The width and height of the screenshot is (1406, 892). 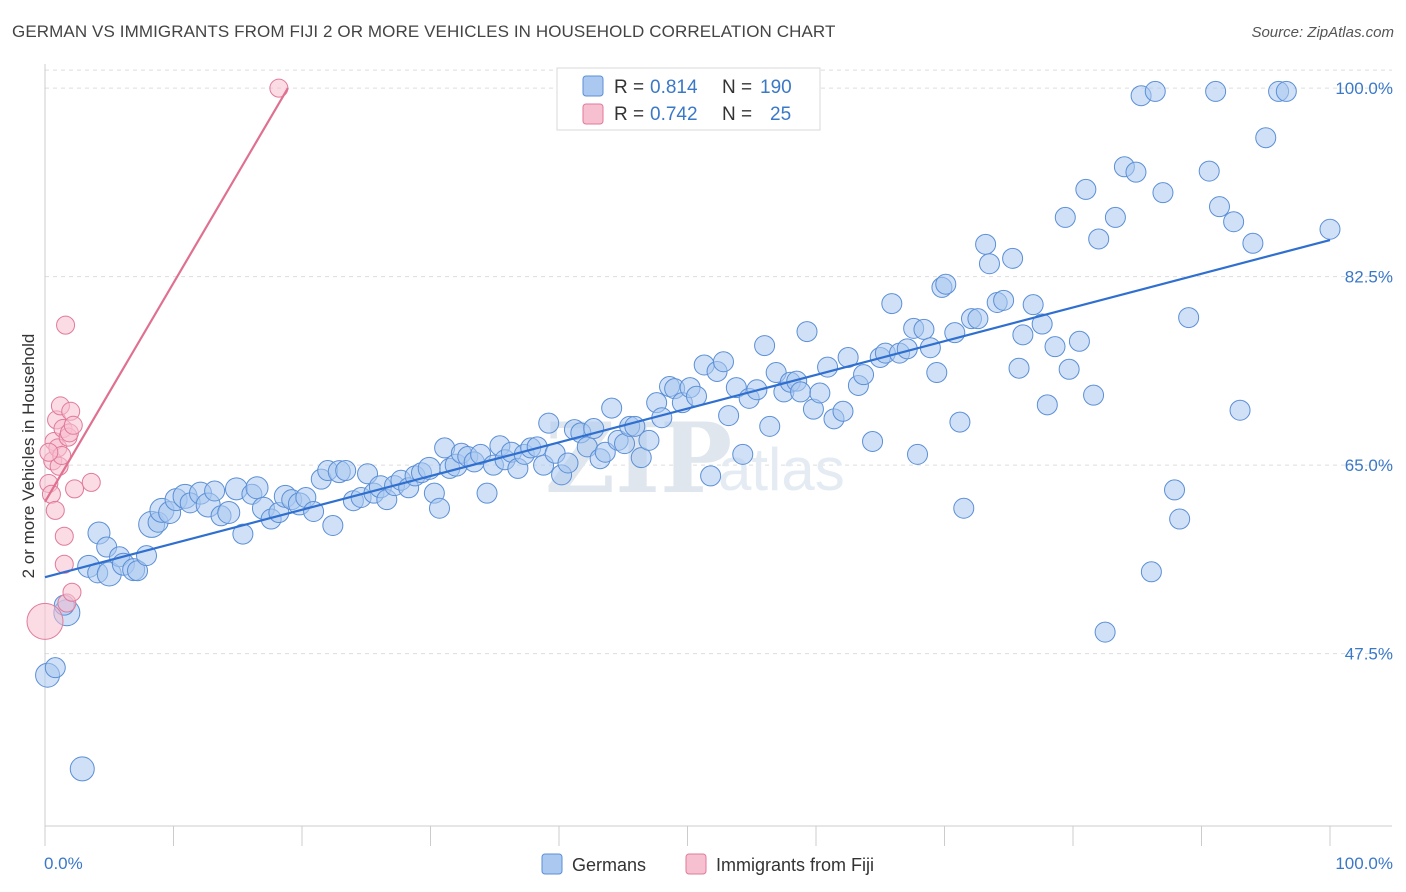 I want to click on y-tick-label: 100.0%, so click(x=1364, y=88).